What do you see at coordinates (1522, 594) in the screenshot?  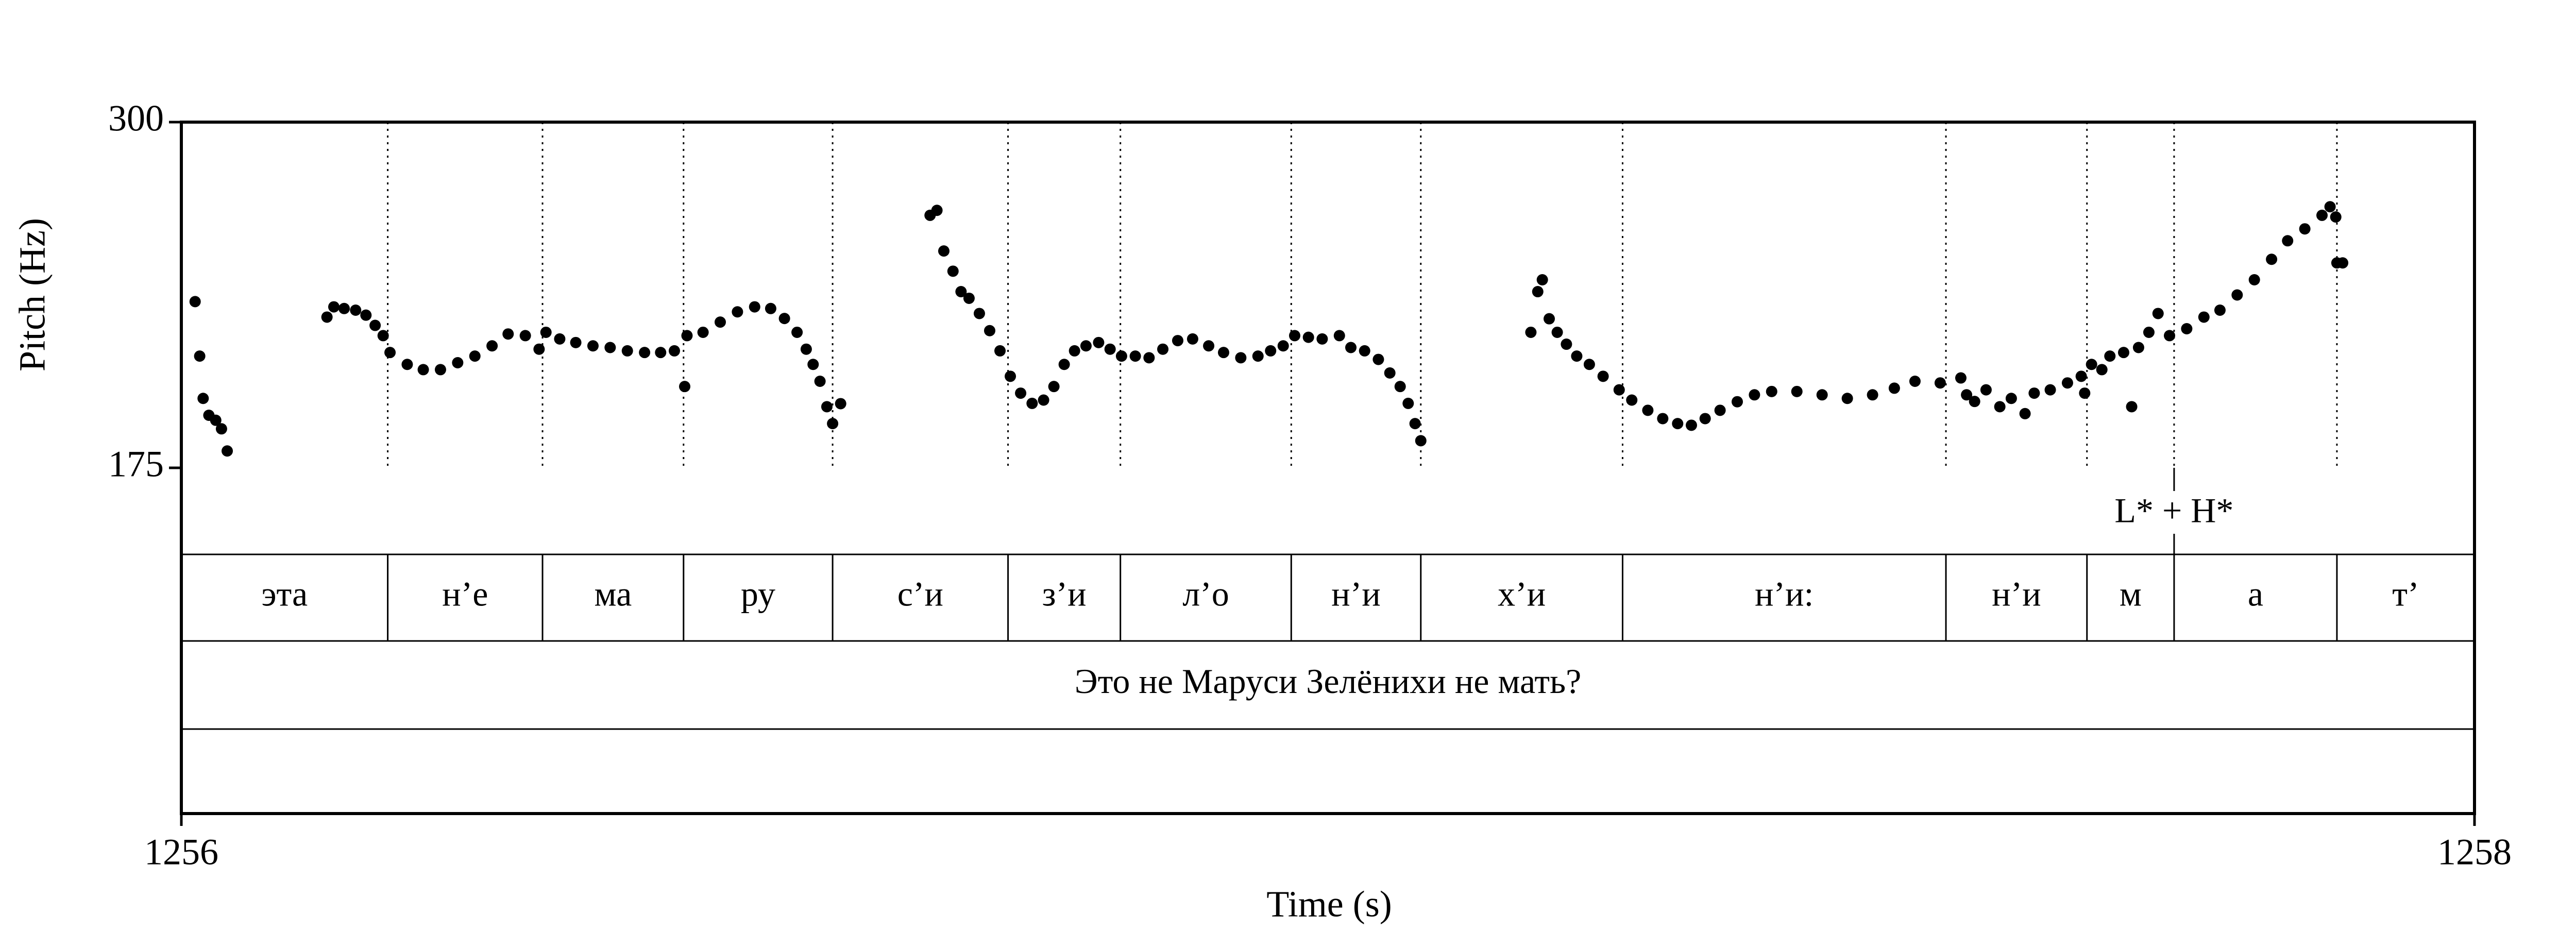 I see `syllable-label: х’и` at bounding box center [1522, 594].